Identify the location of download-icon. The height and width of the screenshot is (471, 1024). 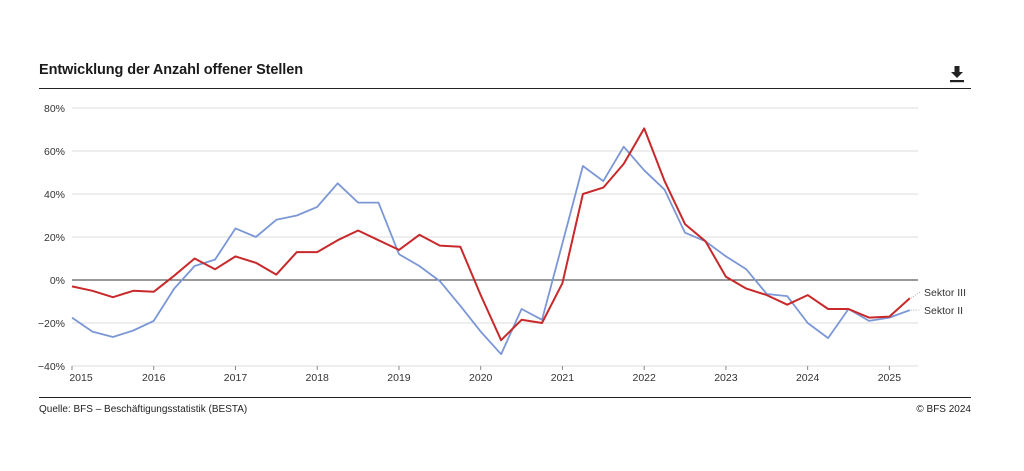
(957, 74).